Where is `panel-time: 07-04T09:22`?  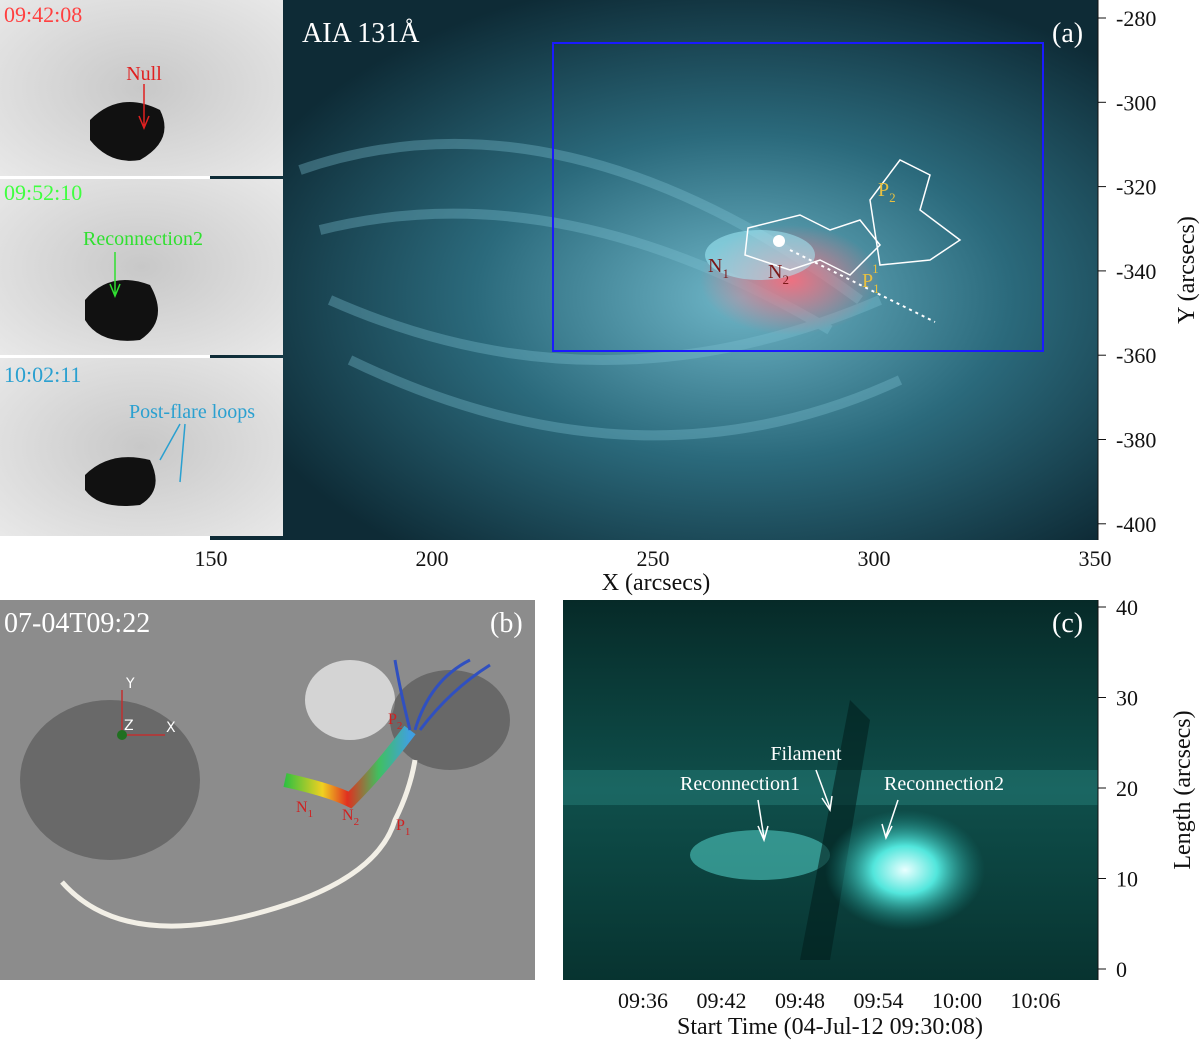
panel-time: 07-04T09:22 is located at coordinates (77, 623).